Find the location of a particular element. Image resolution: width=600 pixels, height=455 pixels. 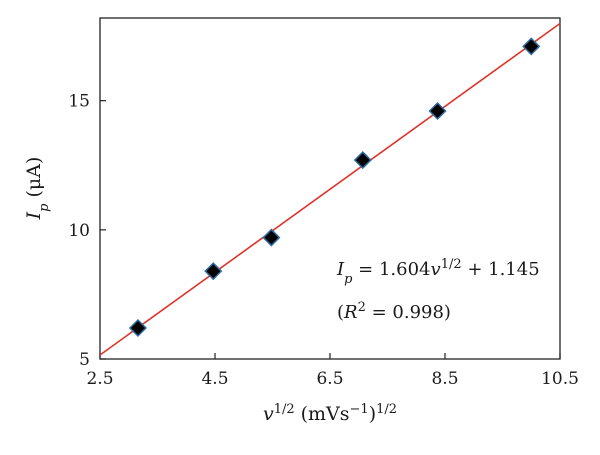

y-axis-label: Ip(μA) is located at coordinates (37, 189).